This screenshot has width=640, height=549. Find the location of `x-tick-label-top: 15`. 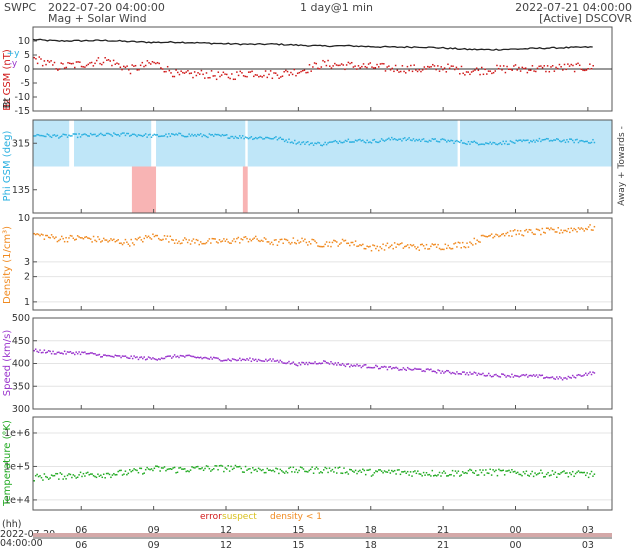

x-tick-label-top: 15 is located at coordinates (298, 530).